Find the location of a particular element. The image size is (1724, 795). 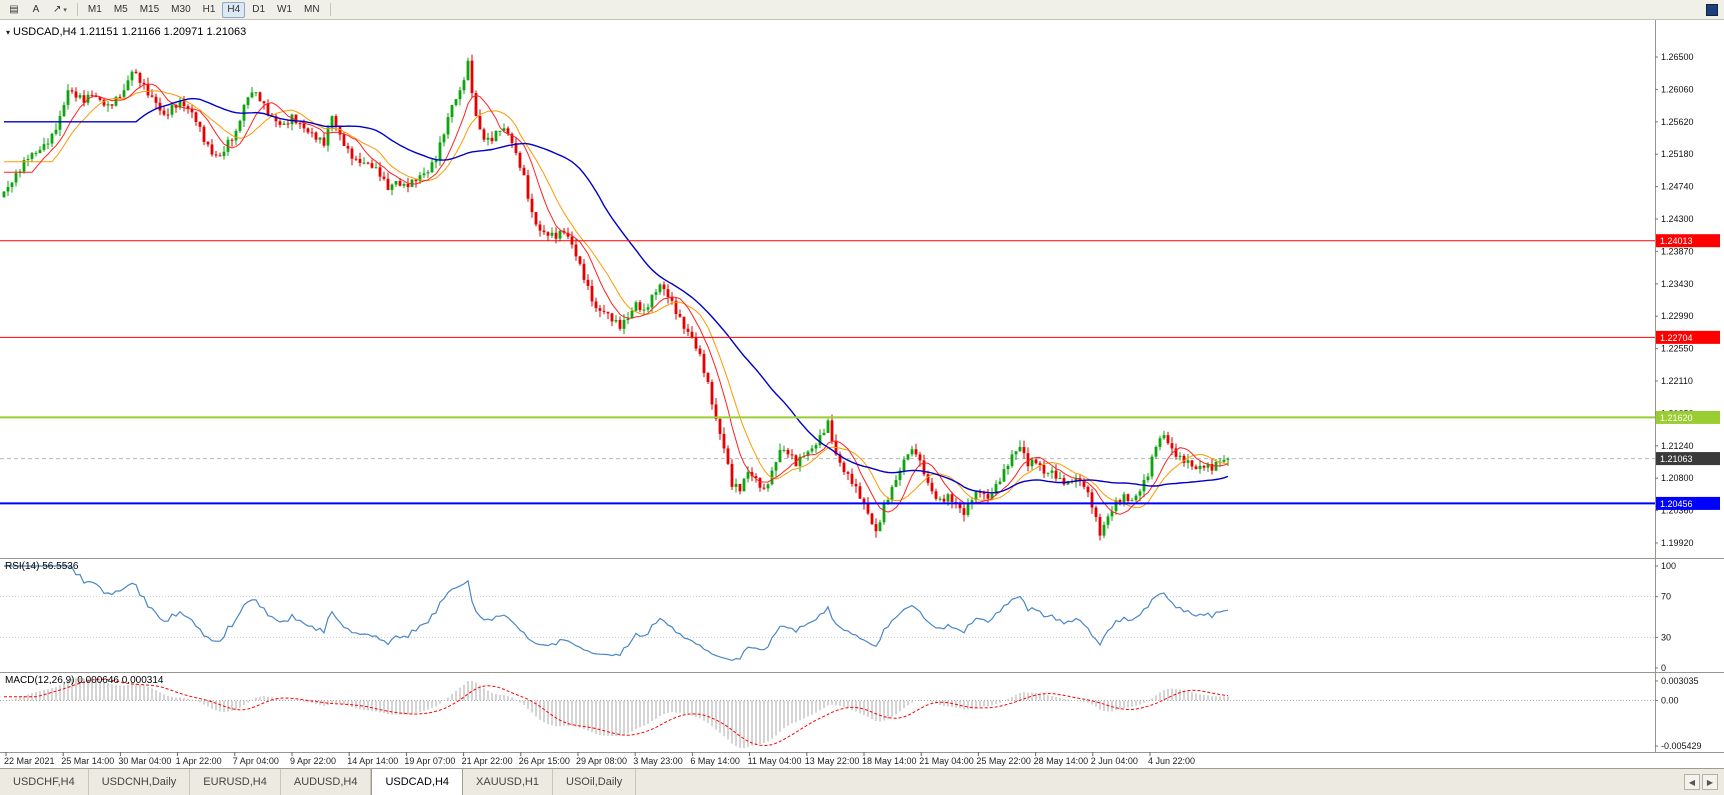

toolbar: ▤ A ↗ ▾ M1 M5 M15 M30 H1 H4 D1 W1 MN is located at coordinates (862, 10).